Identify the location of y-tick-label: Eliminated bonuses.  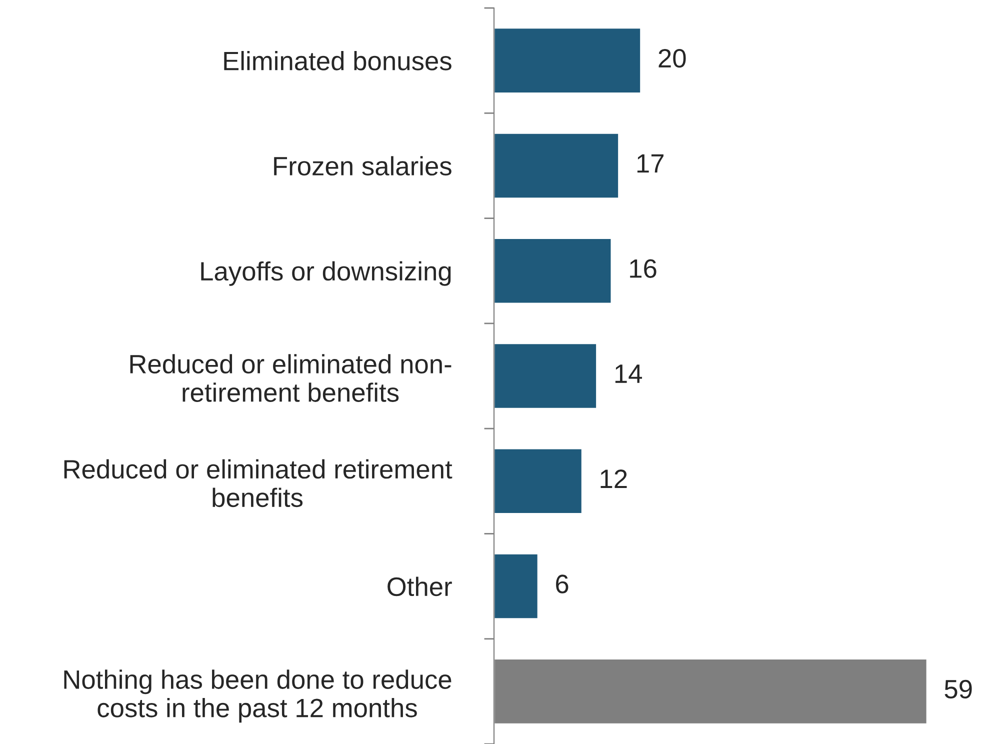
(338, 60).